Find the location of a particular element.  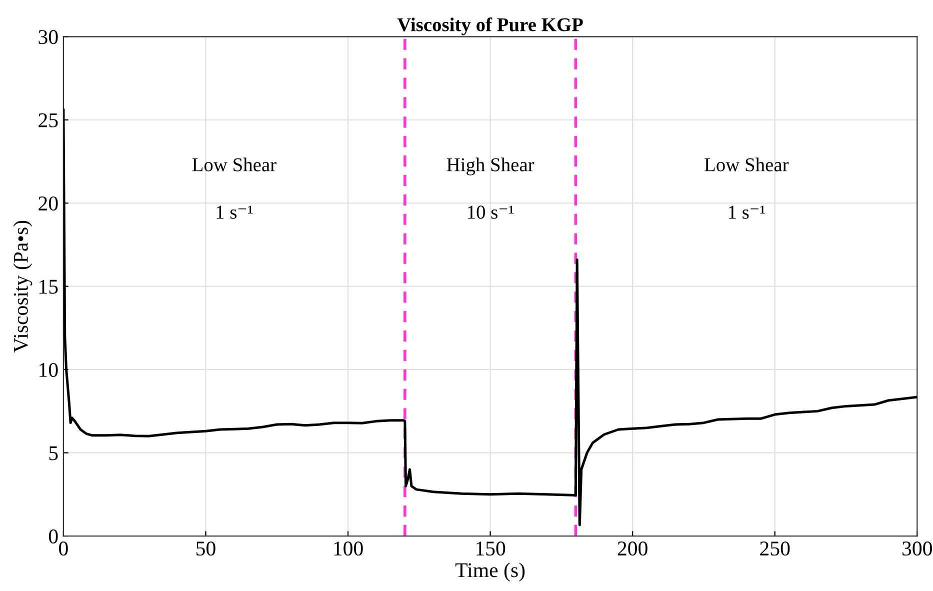

x-tick-label: 200 is located at coordinates (633, 549).